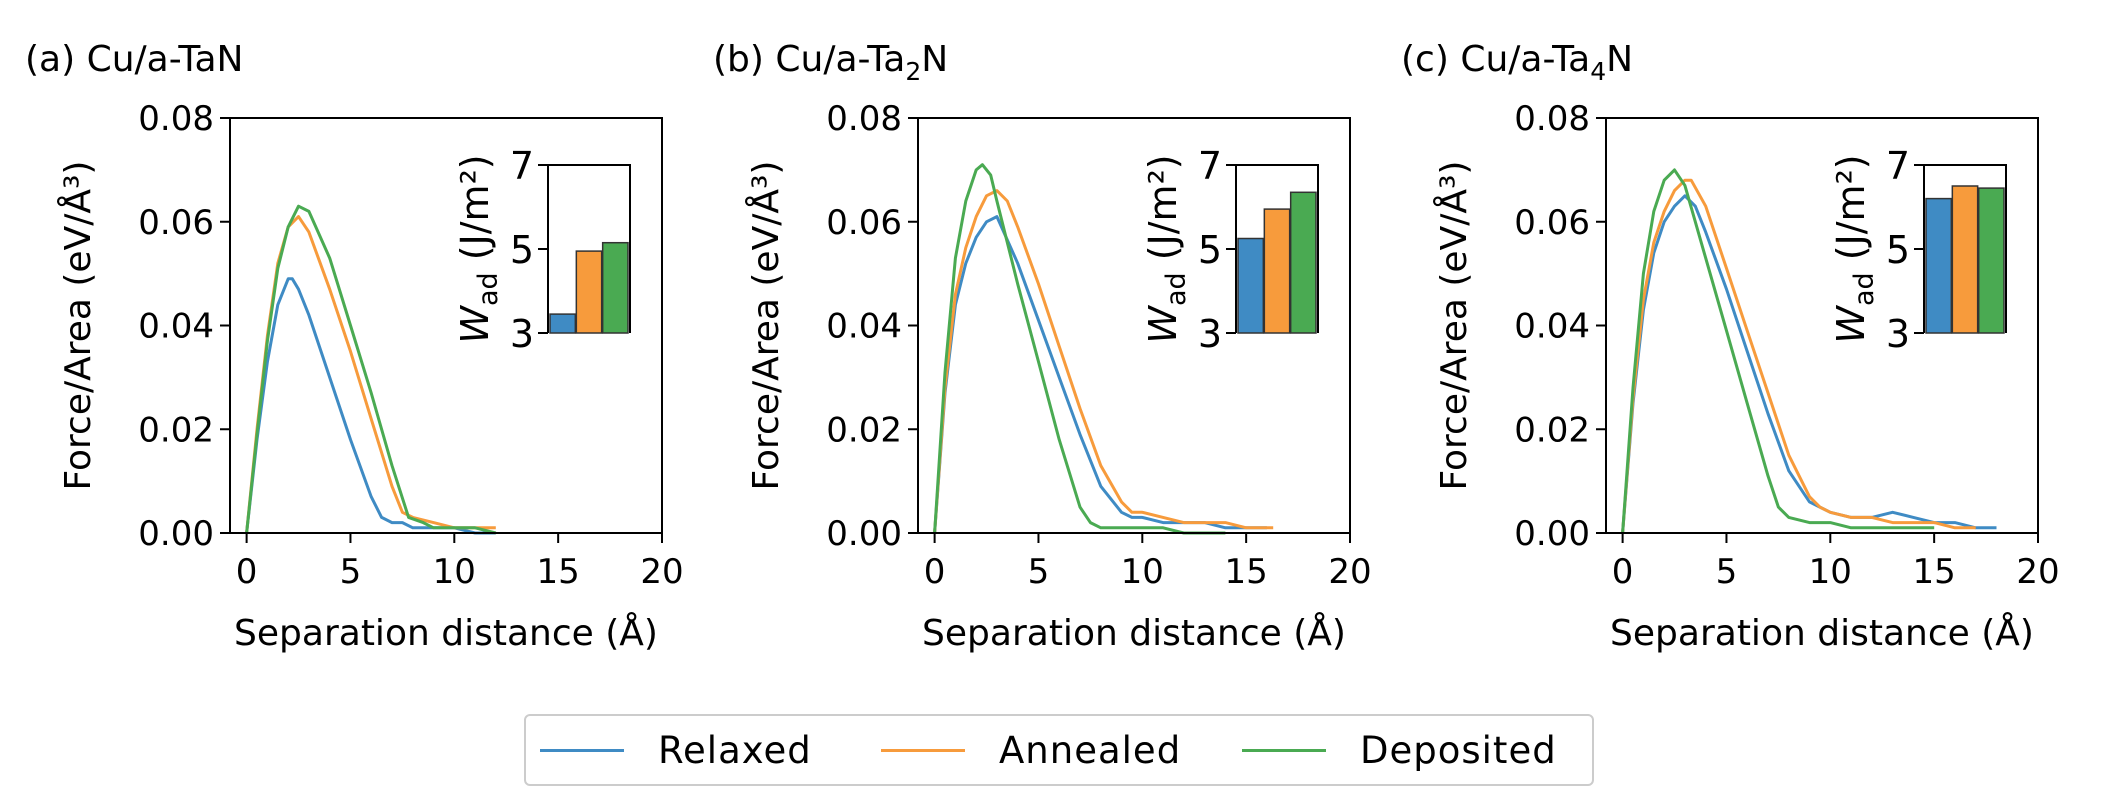 Image resolution: width=2107 pixels, height=806 pixels. What do you see at coordinates (923, 750) in the screenshot?
I see `legend-swatch-annealed` at bounding box center [923, 750].